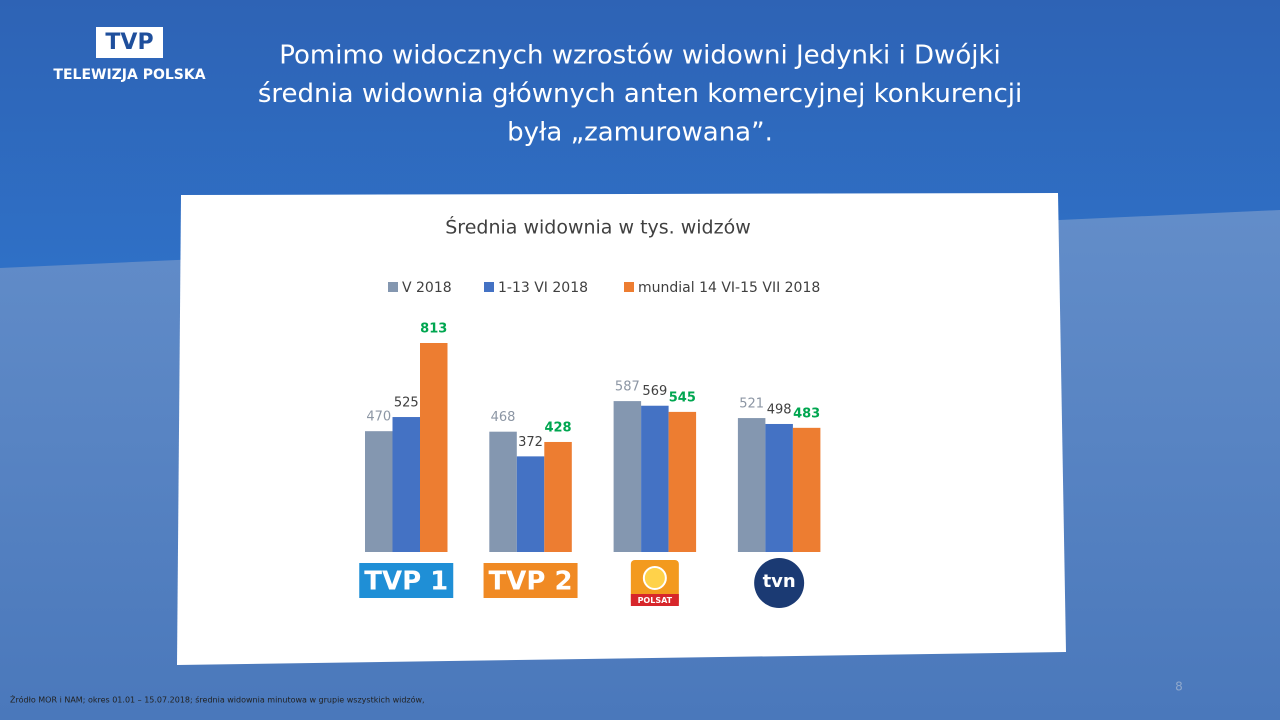 The height and width of the screenshot is (720, 1280). I want to click on chart-title: Średnia widownia w tys. widzów, so click(598, 227).